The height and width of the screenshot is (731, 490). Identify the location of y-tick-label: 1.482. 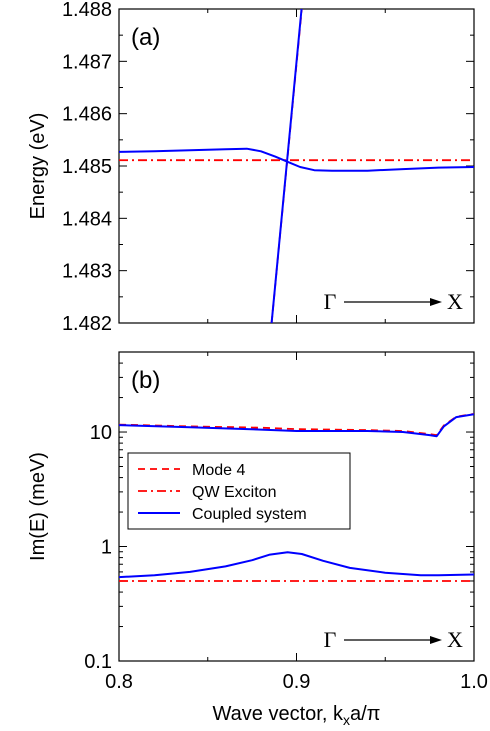
(87, 324).